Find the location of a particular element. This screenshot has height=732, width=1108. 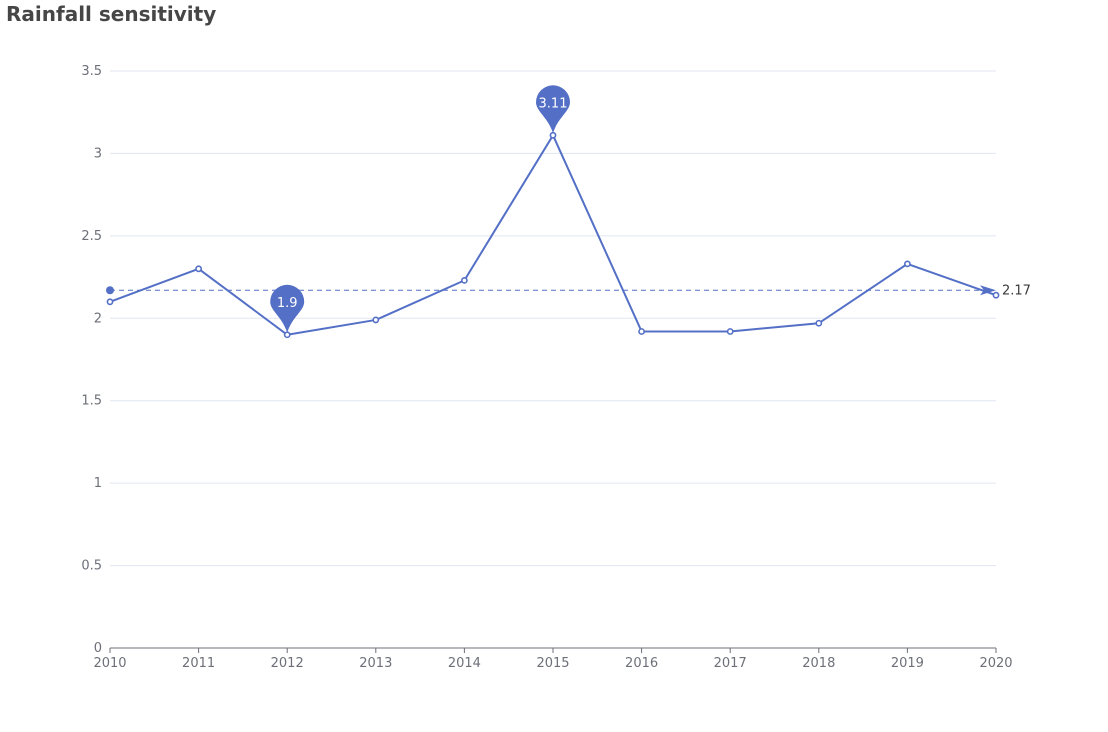

average-mark-line: 2.17 is located at coordinates (568, 290).